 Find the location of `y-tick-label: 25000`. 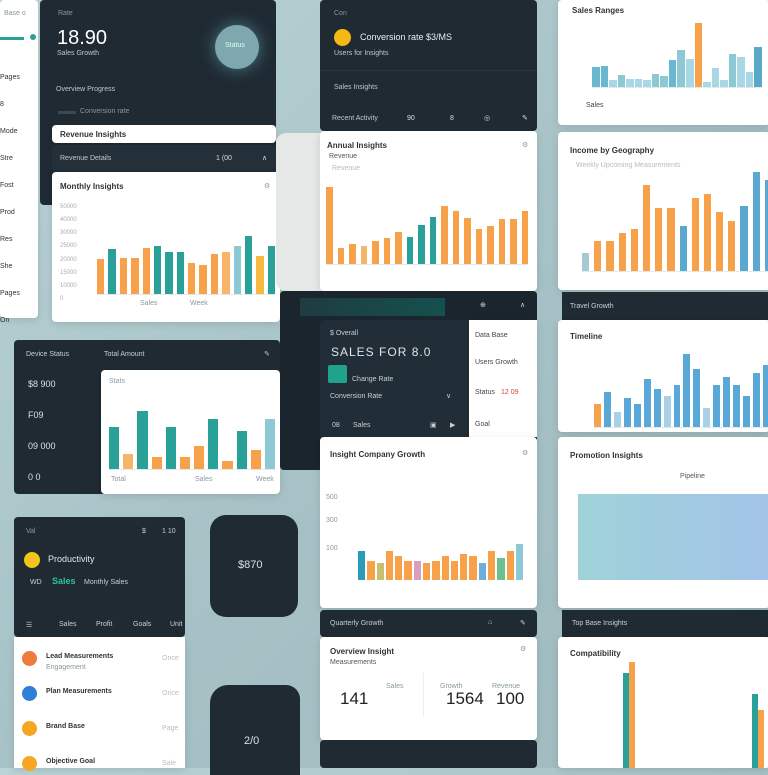

y-tick-label: 25000 is located at coordinates (68, 246).